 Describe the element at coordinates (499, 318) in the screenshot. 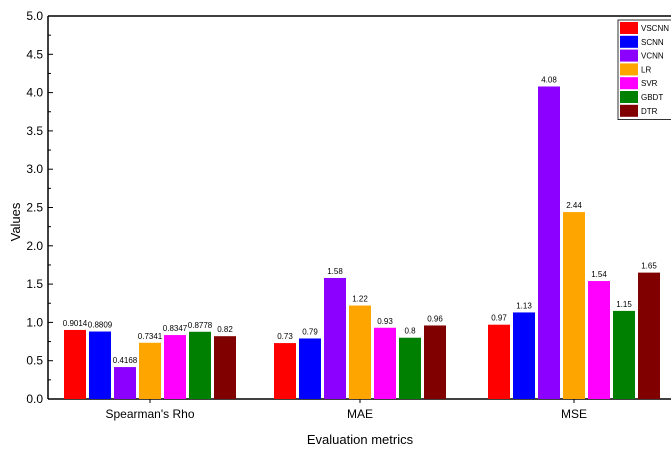

I see `data-label: 0.97` at that location.